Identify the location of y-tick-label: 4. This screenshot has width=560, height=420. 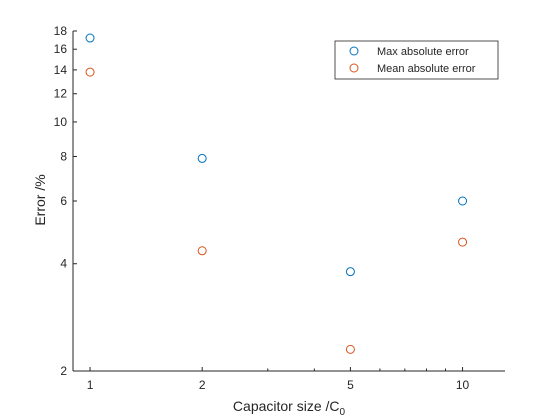
(63, 264).